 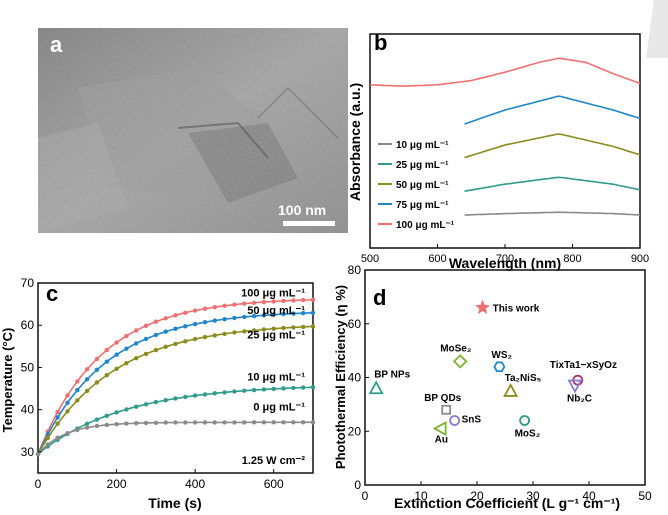 What do you see at coordinates (276, 378) in the screenshot?
I see `series-label: 10 μg mL⁻¹` at bounding box center [276, 378].